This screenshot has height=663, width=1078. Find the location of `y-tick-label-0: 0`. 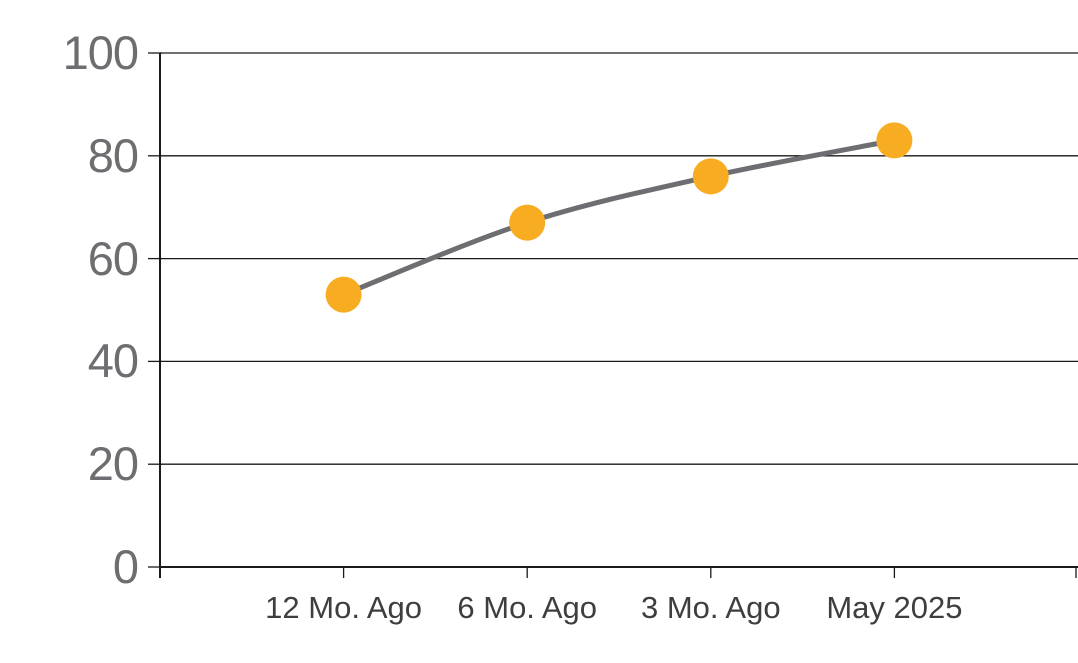

y-tick-label-0: 0 is located at coordinates (125, 566).